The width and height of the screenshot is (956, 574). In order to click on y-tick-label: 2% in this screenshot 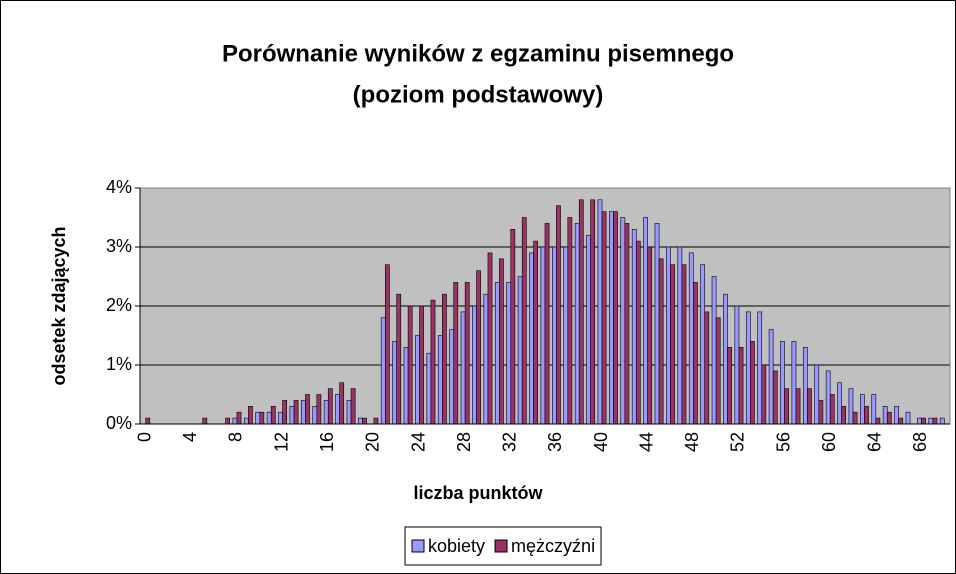, I will do `click(119, 305)`.